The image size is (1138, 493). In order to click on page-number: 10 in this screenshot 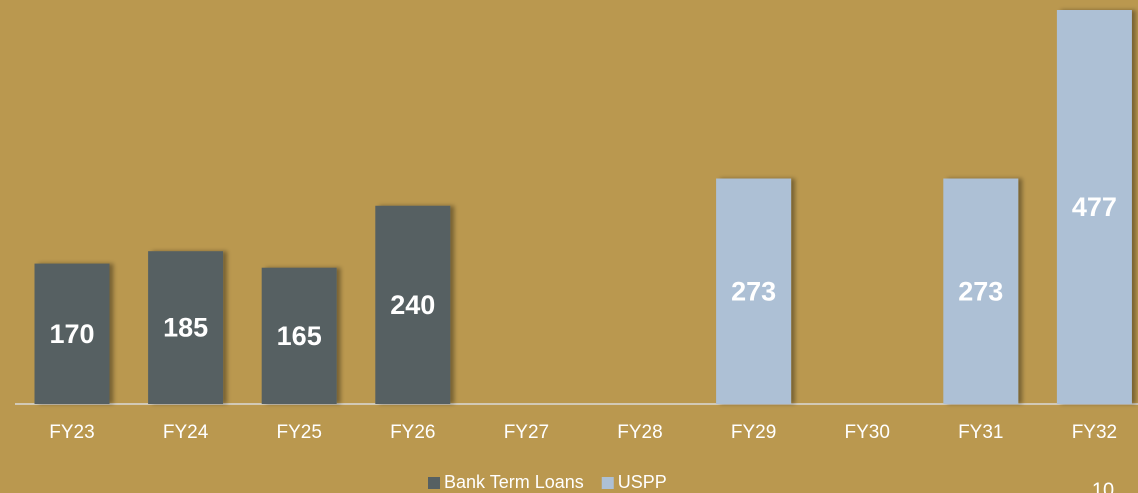, I will do `click(1103, 486)`.